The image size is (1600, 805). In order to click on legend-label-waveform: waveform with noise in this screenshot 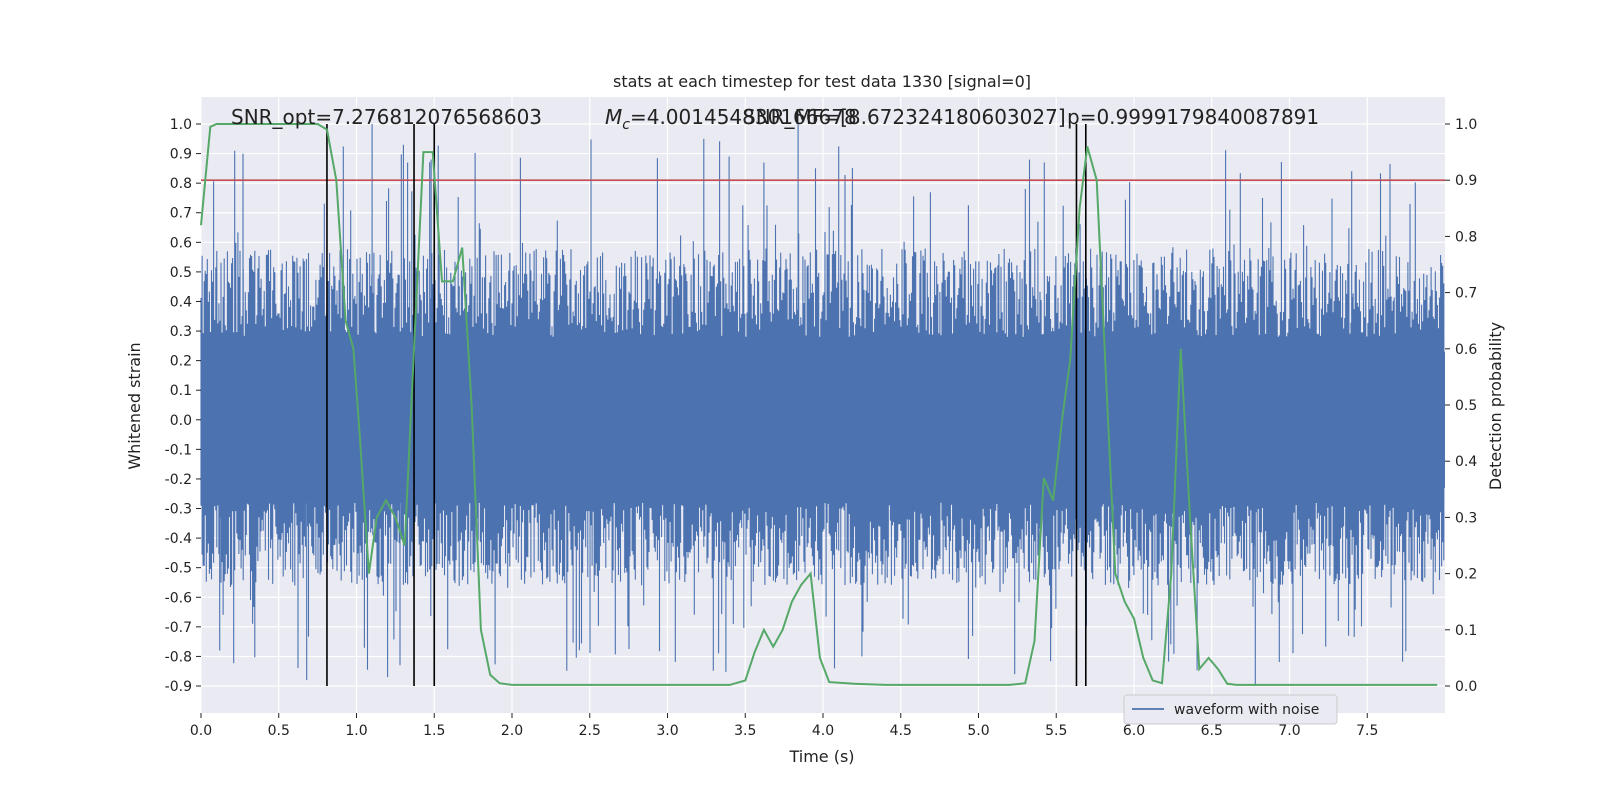, I will do `click(1246, 710)`.